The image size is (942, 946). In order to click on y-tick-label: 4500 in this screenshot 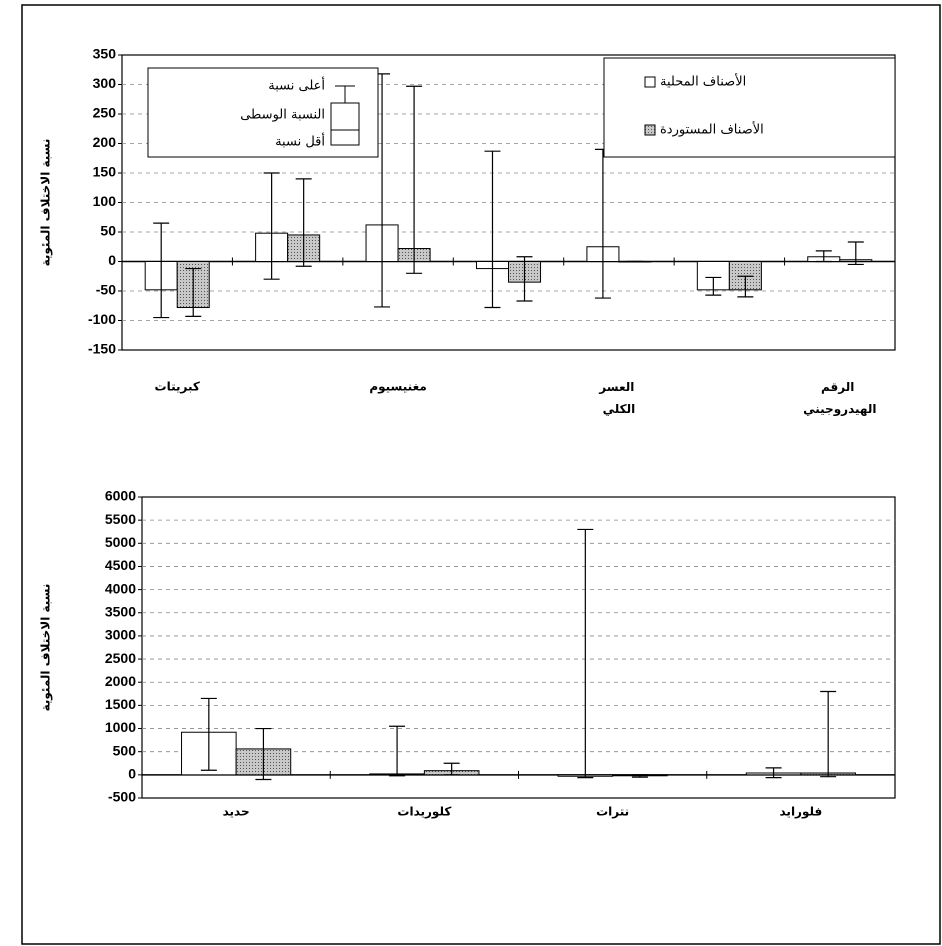, I will do `click(120, 565)`.